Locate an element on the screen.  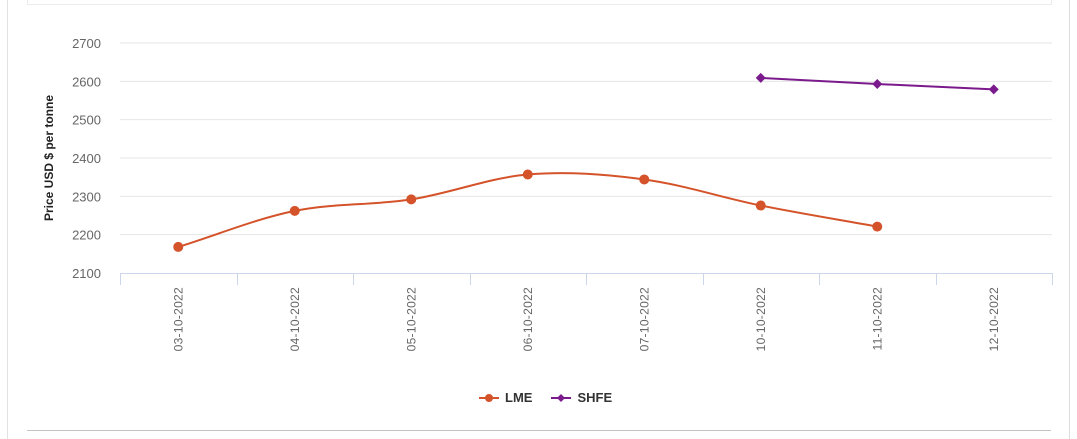
bottom-divider is located at coordinates (539, 430).